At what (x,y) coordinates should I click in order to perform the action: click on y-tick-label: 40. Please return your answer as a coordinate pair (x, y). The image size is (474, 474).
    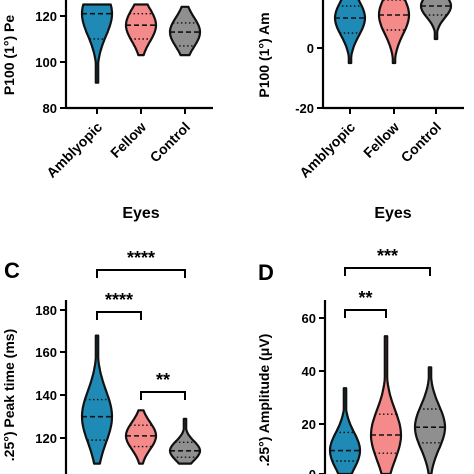
    Looking at the image, I should click on (309, 371).